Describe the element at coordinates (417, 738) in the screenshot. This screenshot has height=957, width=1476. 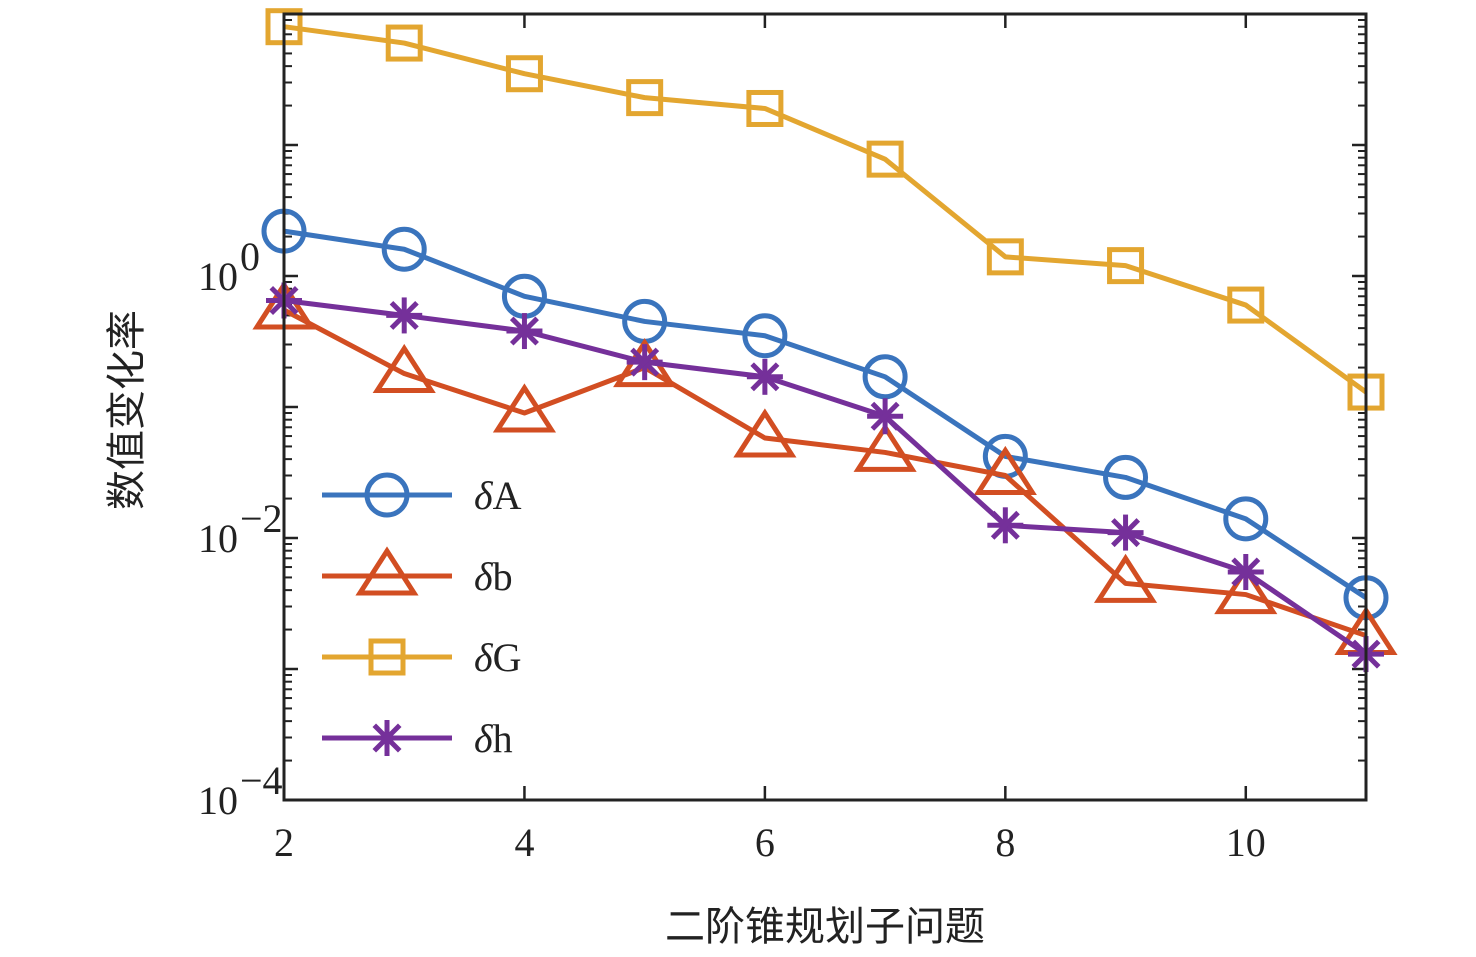
I see `legend-item-h: δh` at that location.